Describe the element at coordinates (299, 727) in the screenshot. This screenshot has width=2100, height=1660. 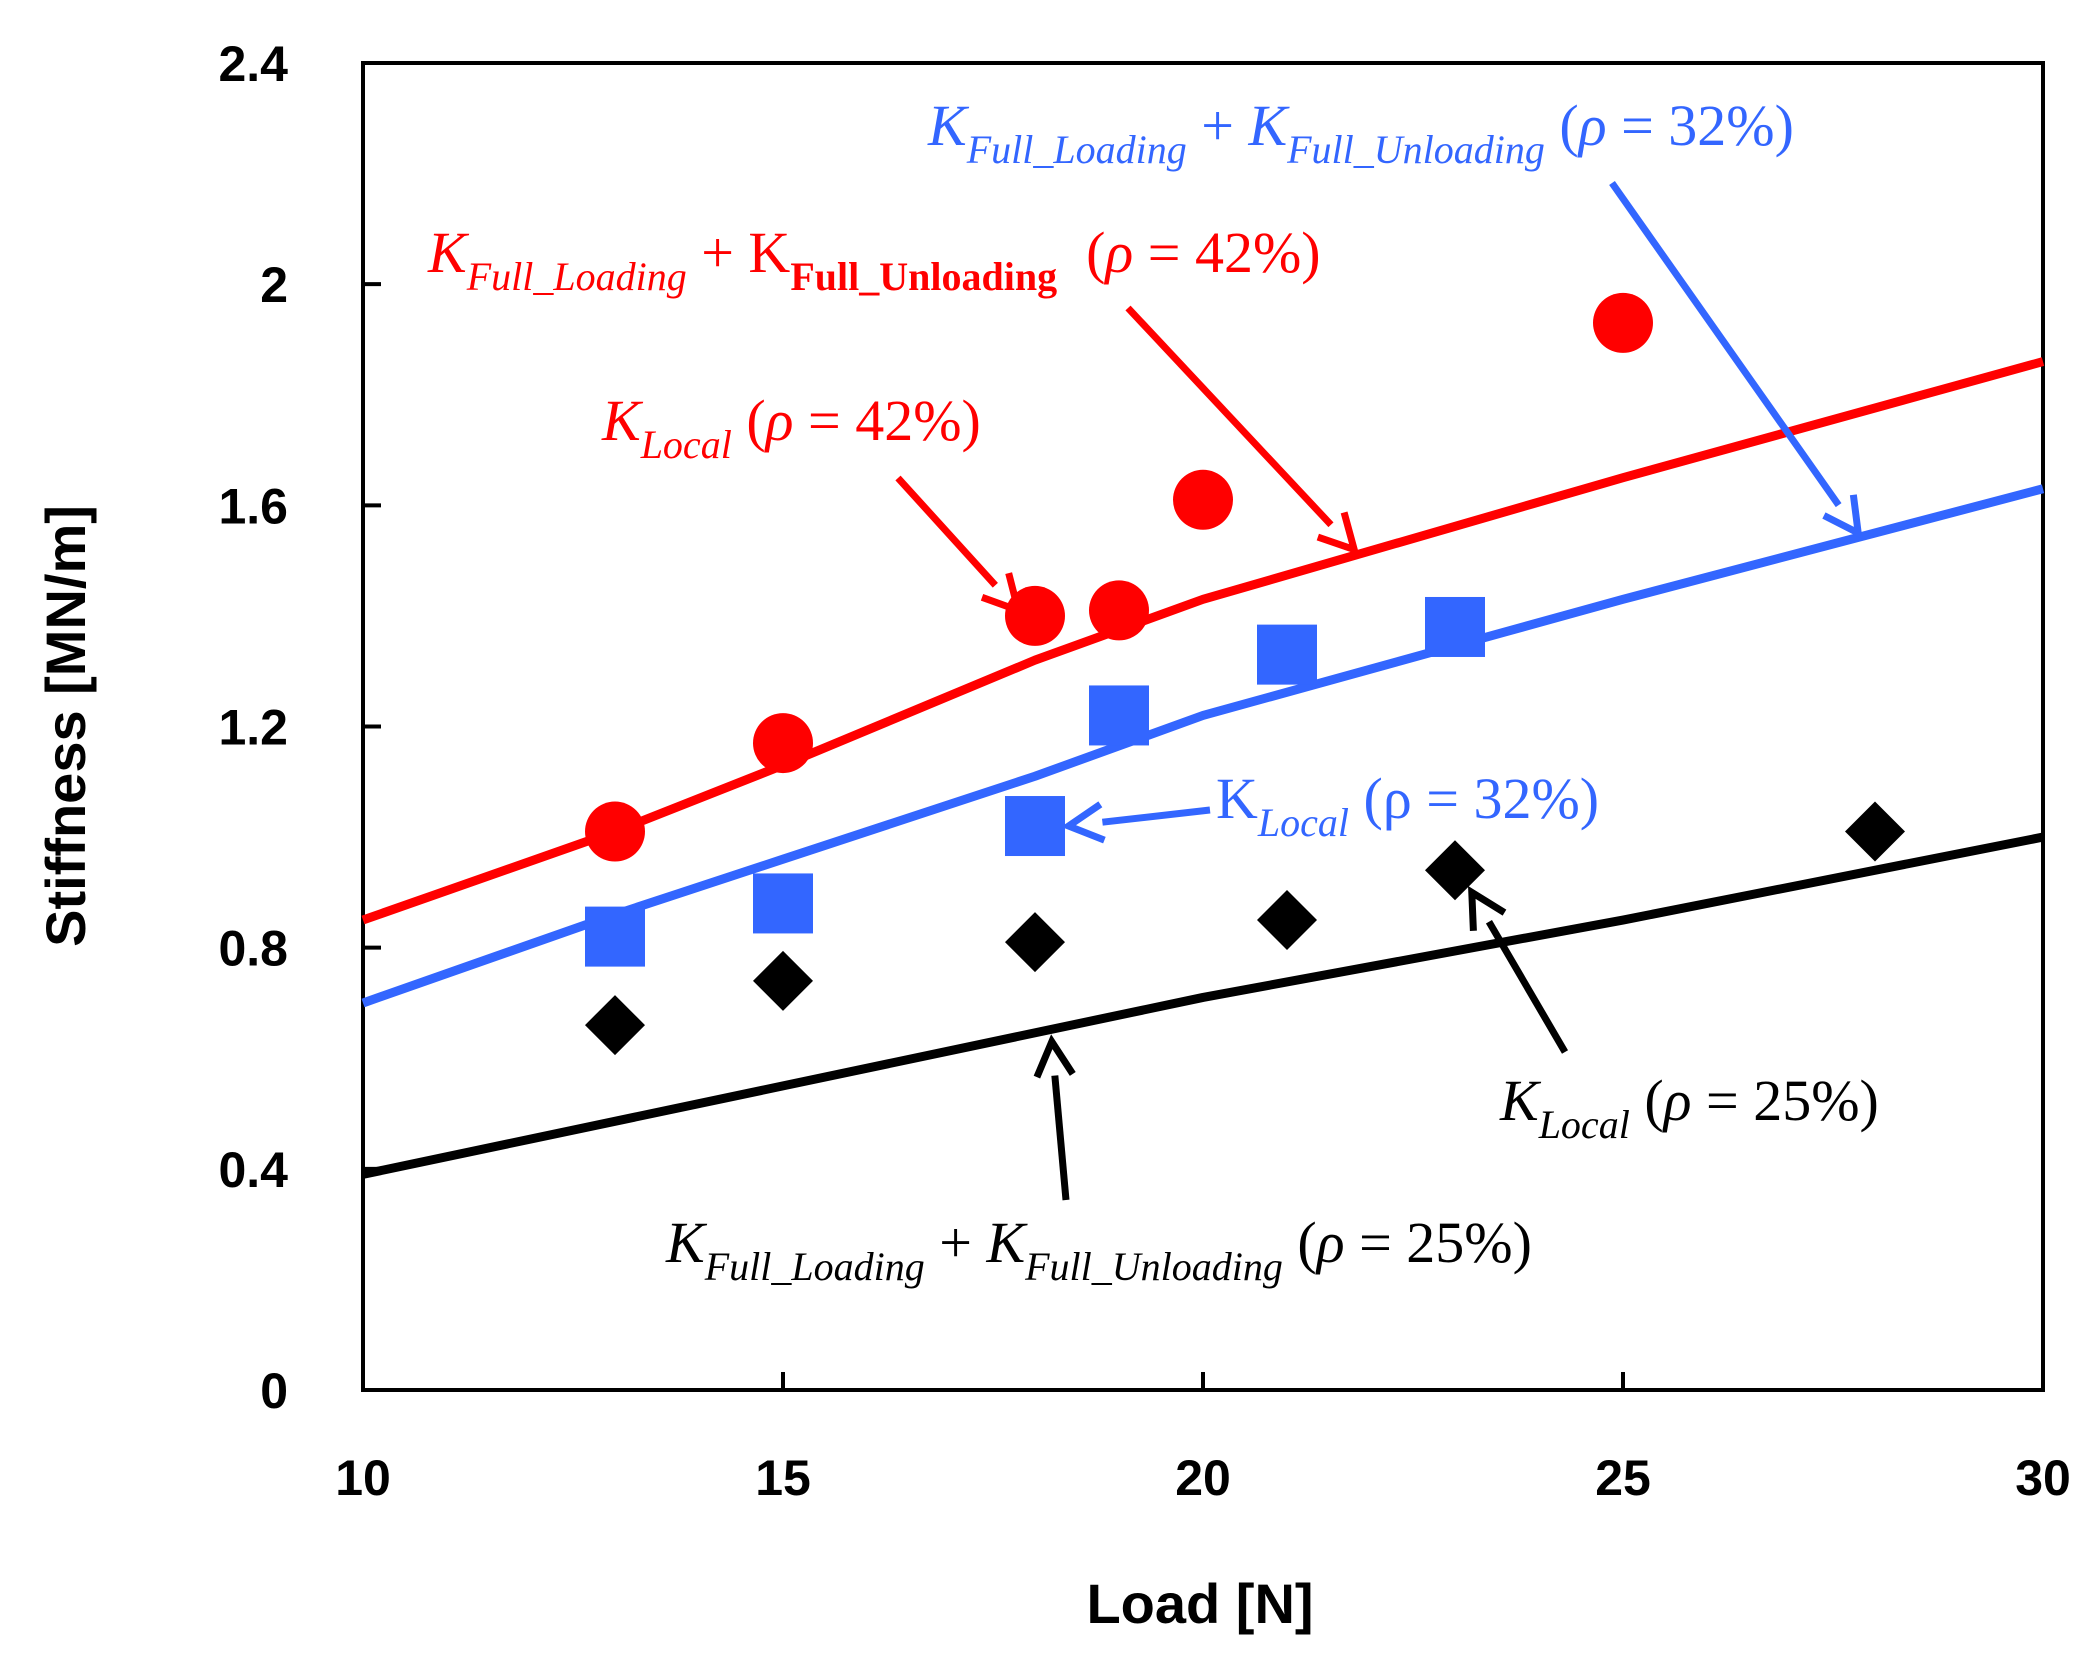
I see `y-axis-ticks: 0 0.4 0.8 1.2 1.6 2 2.4` at that location.